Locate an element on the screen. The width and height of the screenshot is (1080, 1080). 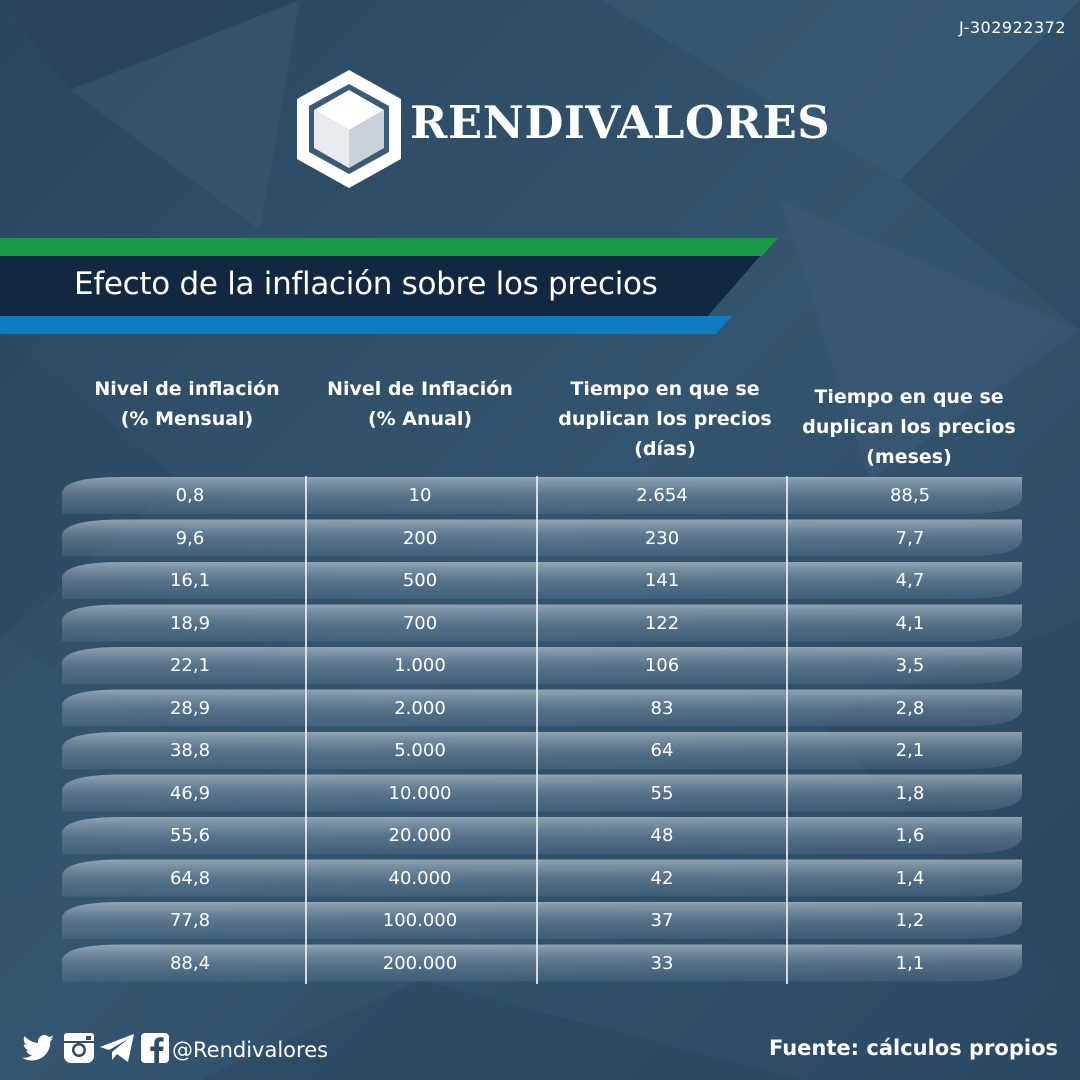
cell-months: 1,4 is located at coordinates (910, 878).